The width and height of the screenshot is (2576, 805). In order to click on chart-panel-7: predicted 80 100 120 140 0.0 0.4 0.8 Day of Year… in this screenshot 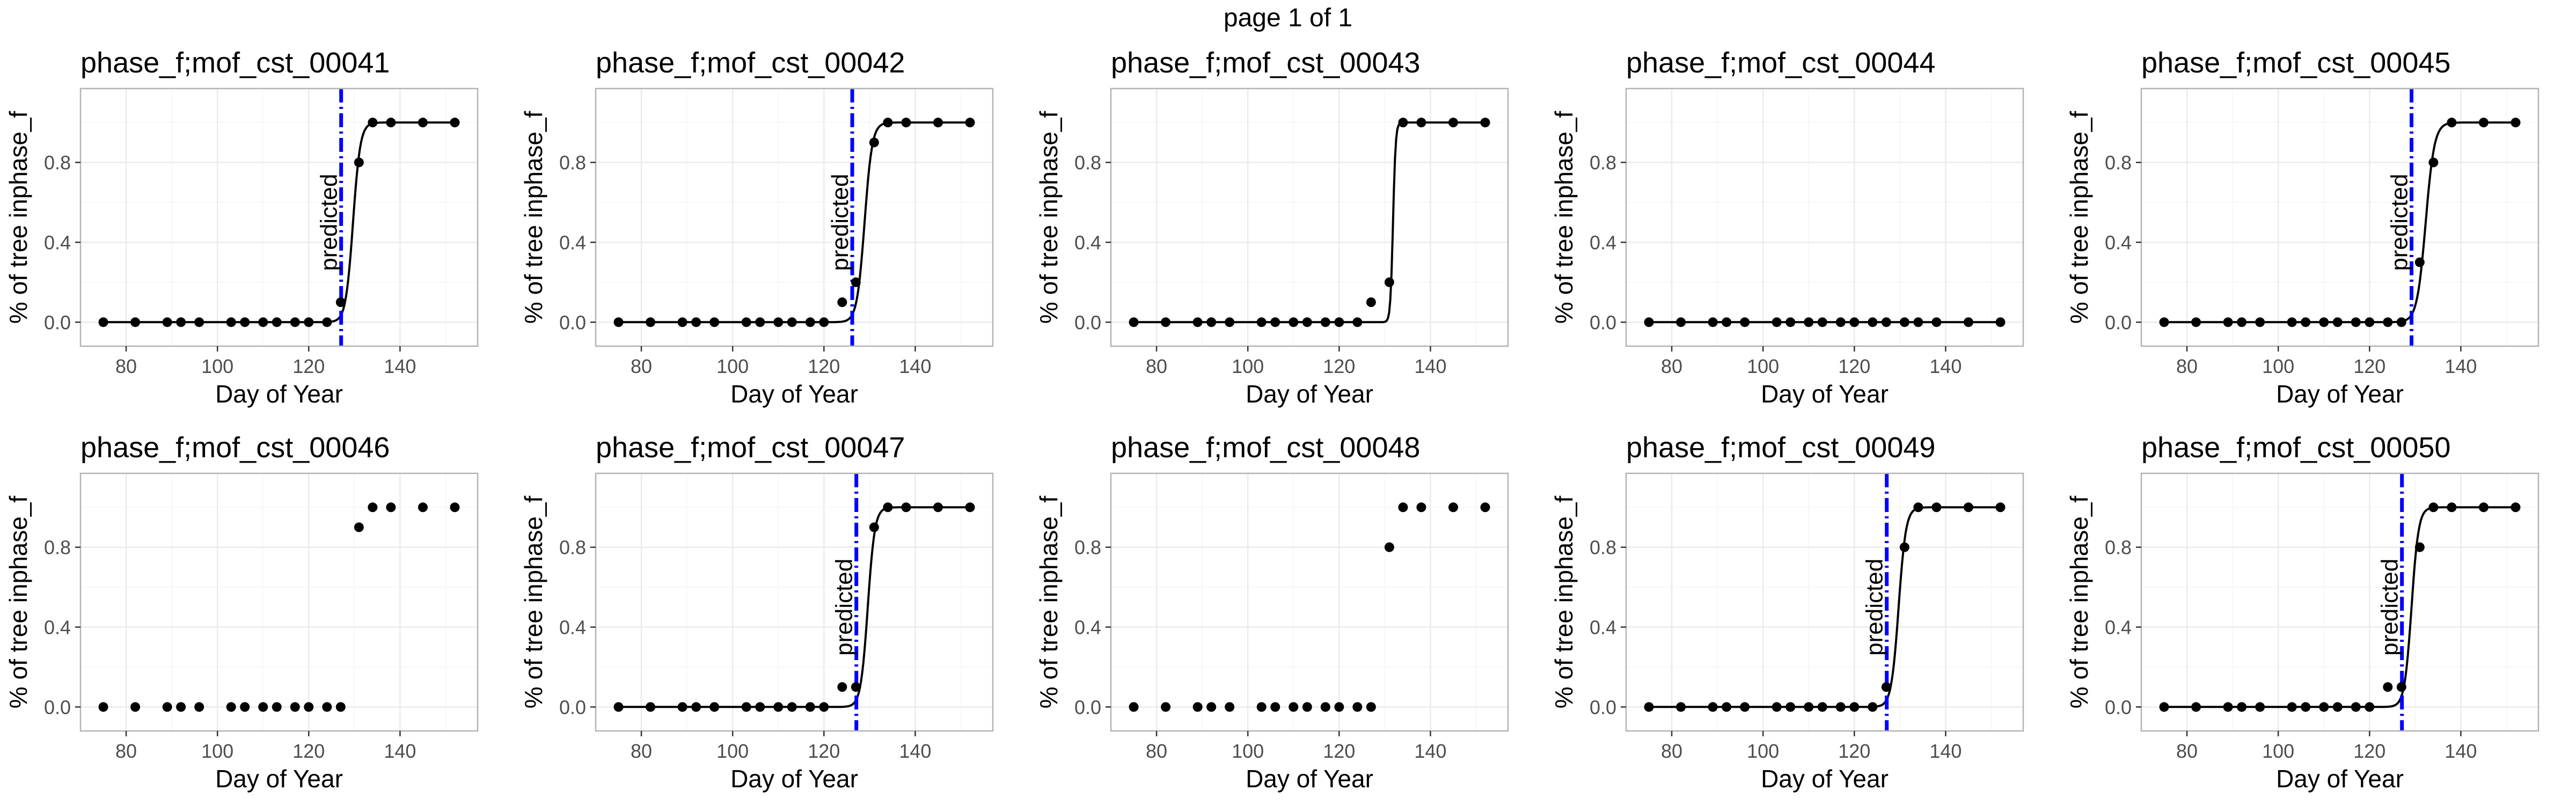, I will do `click(756, 612)`.